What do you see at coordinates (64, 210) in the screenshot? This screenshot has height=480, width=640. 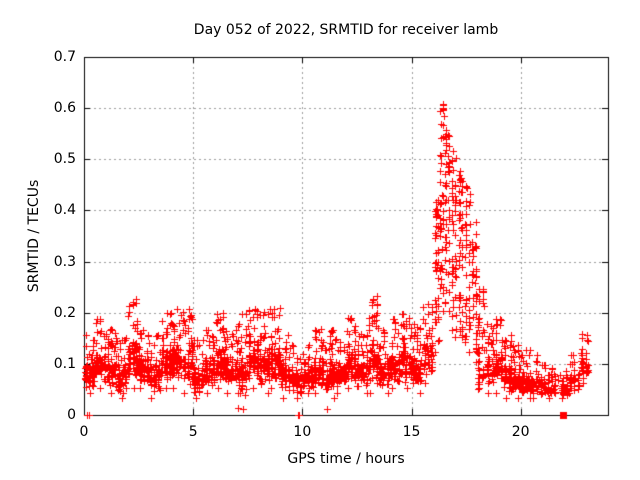 I see `y-tick-label: 0.4` at bounding box center [64, 210].